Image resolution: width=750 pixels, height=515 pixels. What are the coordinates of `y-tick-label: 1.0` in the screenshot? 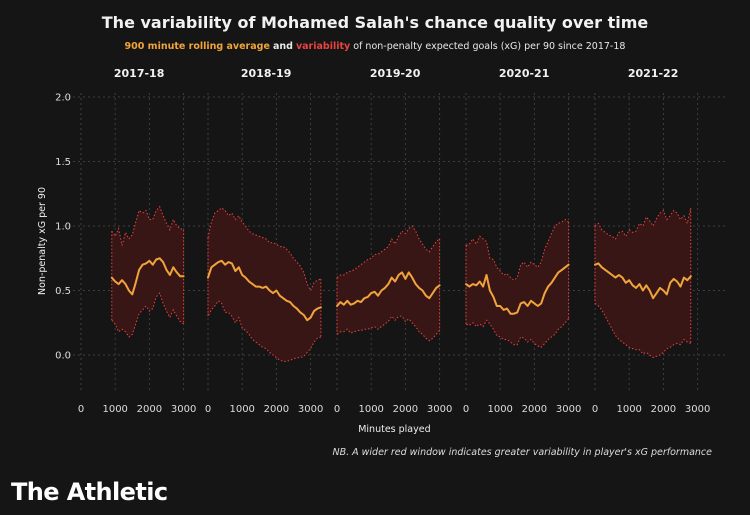 It's located at (63, 227).